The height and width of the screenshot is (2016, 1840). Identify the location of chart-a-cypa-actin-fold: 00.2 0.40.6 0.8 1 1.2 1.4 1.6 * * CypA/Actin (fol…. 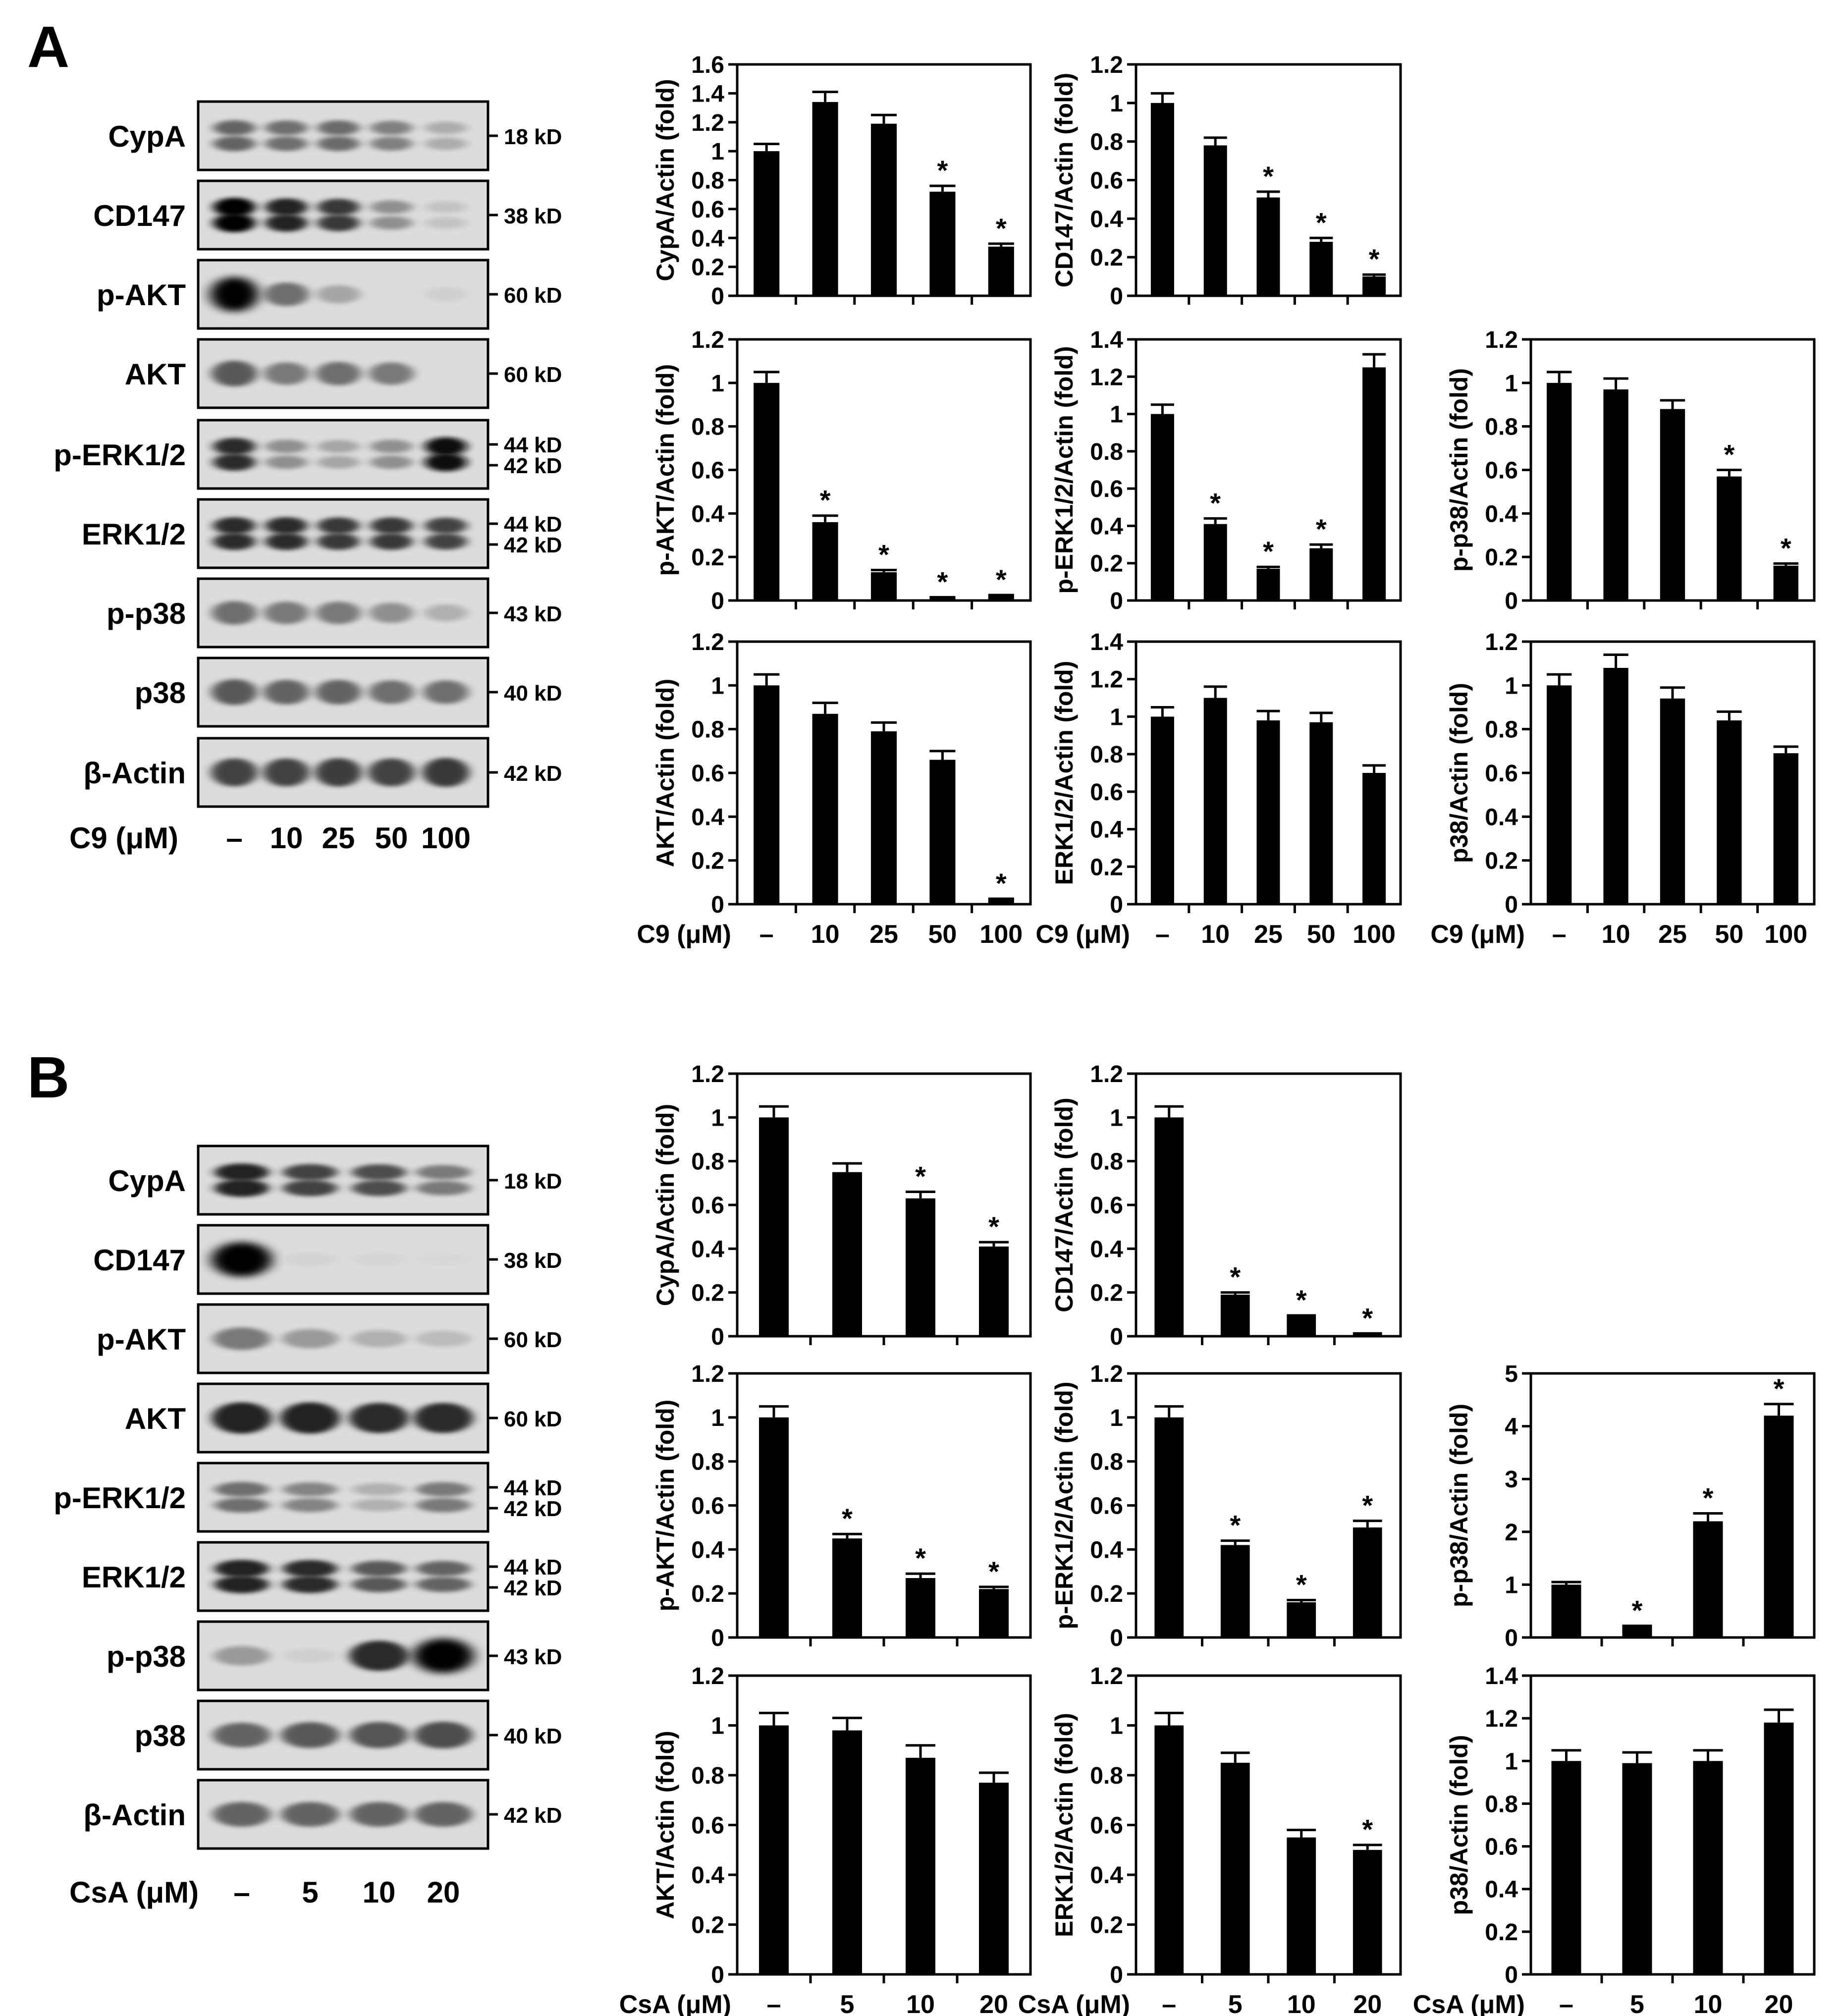
(841, 181).